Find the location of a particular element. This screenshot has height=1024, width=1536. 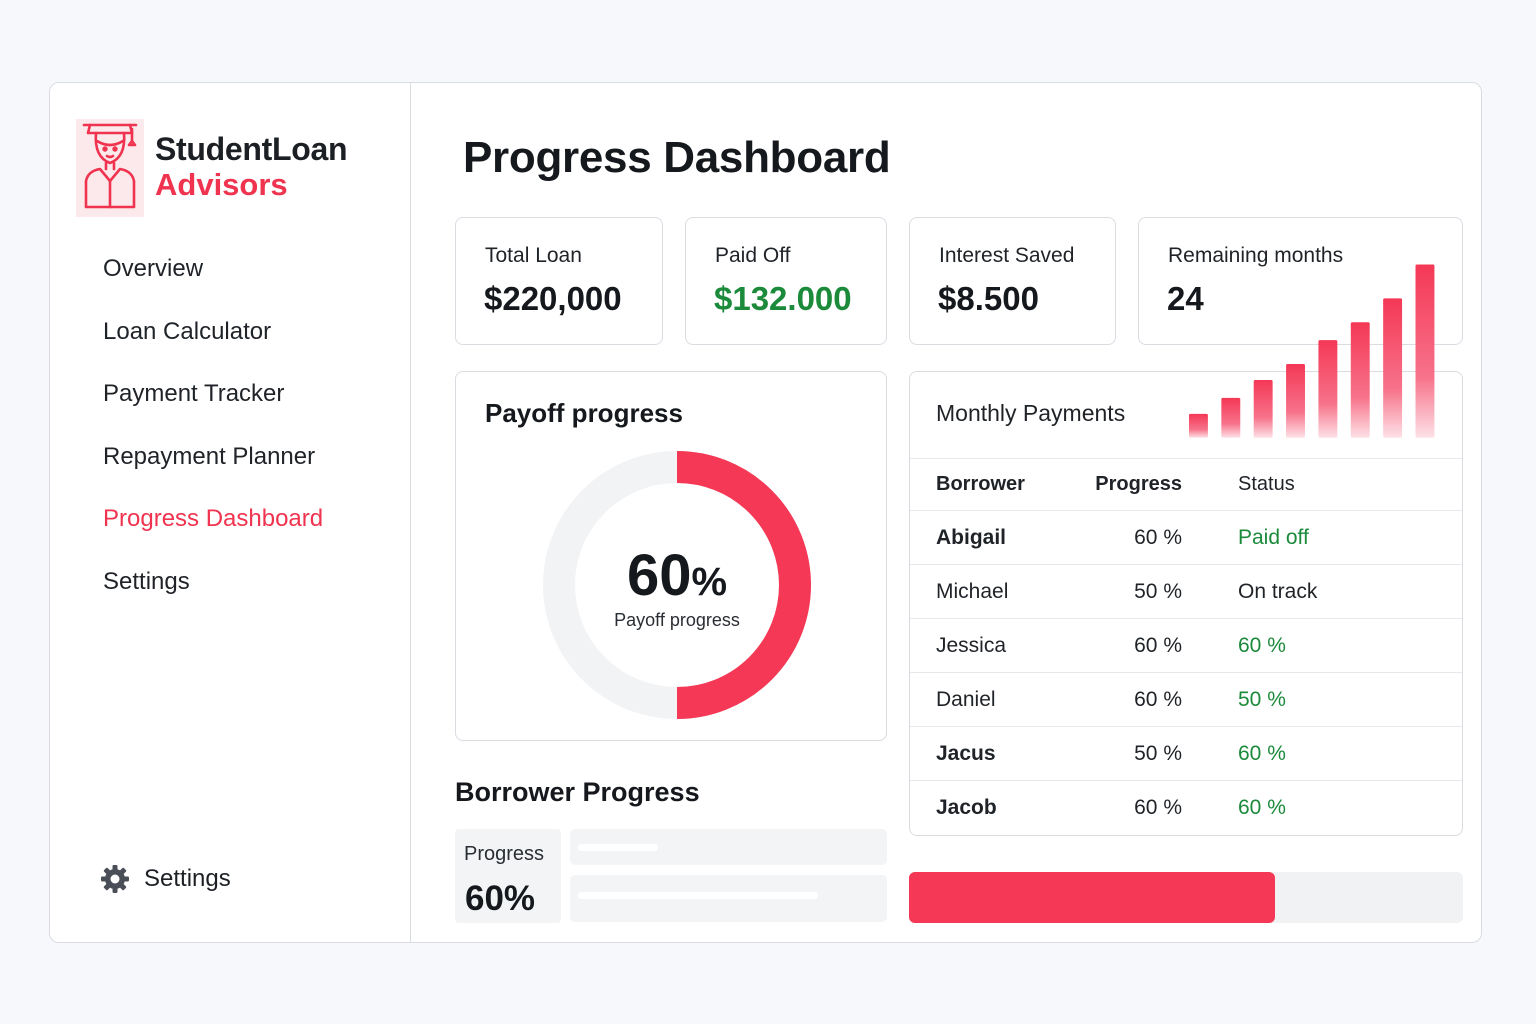

column-header-status: Status is located at coordinates (1266, 484).